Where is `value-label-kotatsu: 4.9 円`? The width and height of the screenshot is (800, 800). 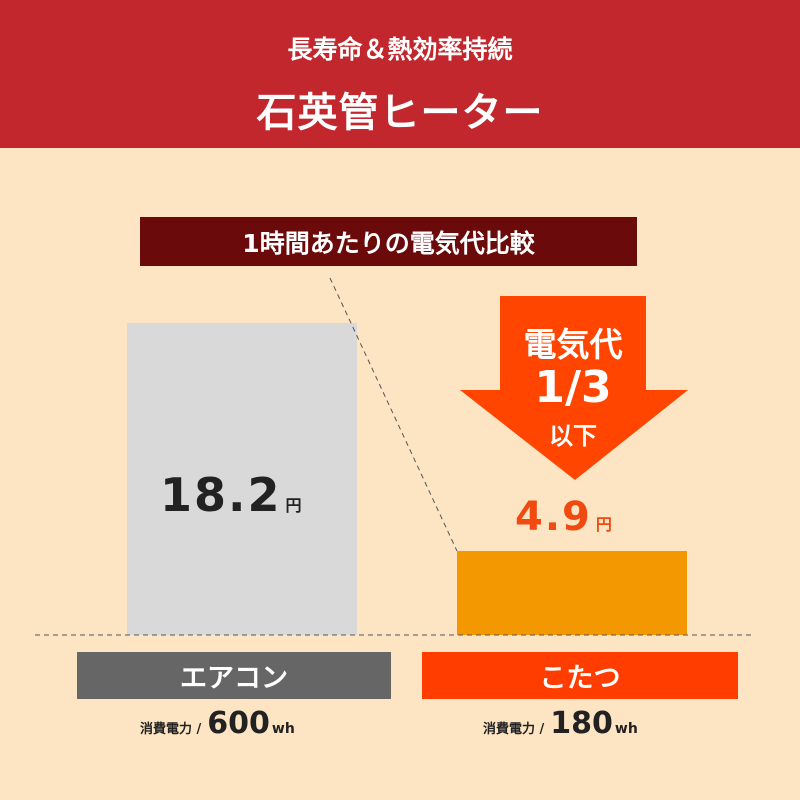 value-label-kotatsu: 4.9 円 is located at coordinates (564, 517).